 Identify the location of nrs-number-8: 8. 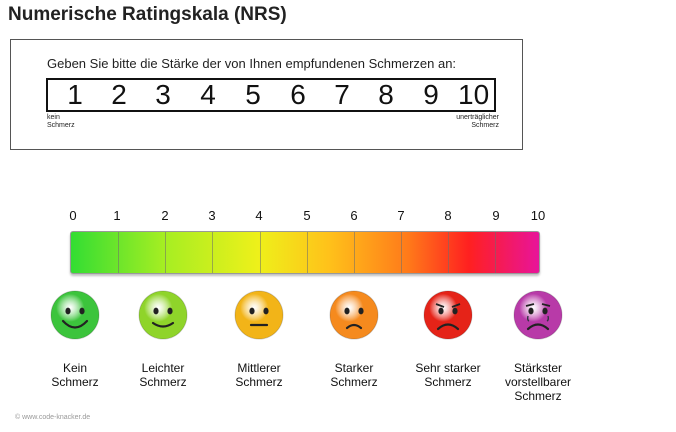
(386, 94).